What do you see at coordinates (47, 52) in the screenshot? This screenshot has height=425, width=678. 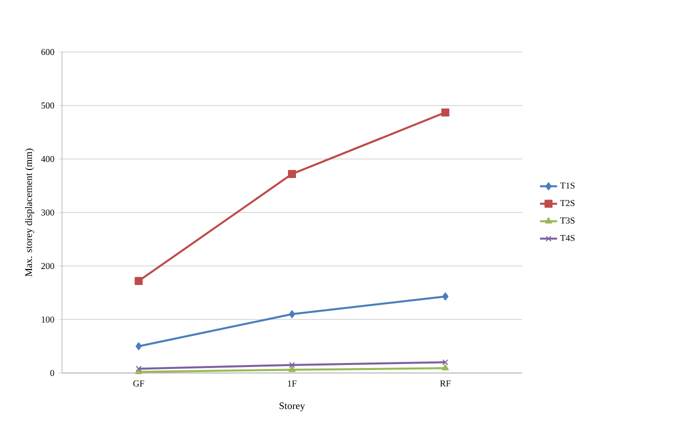 I see `y-tick-label: 600` at bounding box center [47, 52].